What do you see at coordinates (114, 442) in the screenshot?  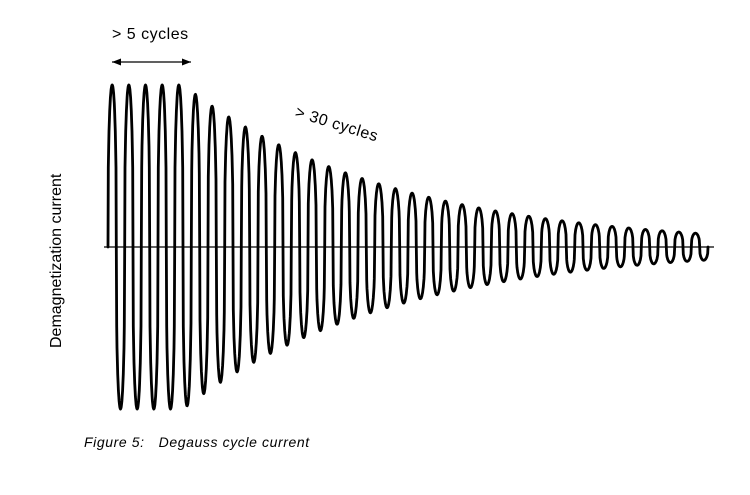 I see `figure-caption-number: Figure 5:` at bounding box center [114, 442].